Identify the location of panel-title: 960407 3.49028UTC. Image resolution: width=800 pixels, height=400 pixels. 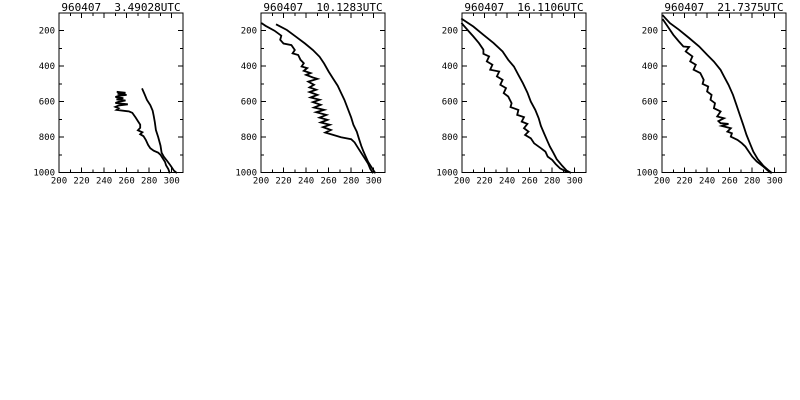
(121, 7).